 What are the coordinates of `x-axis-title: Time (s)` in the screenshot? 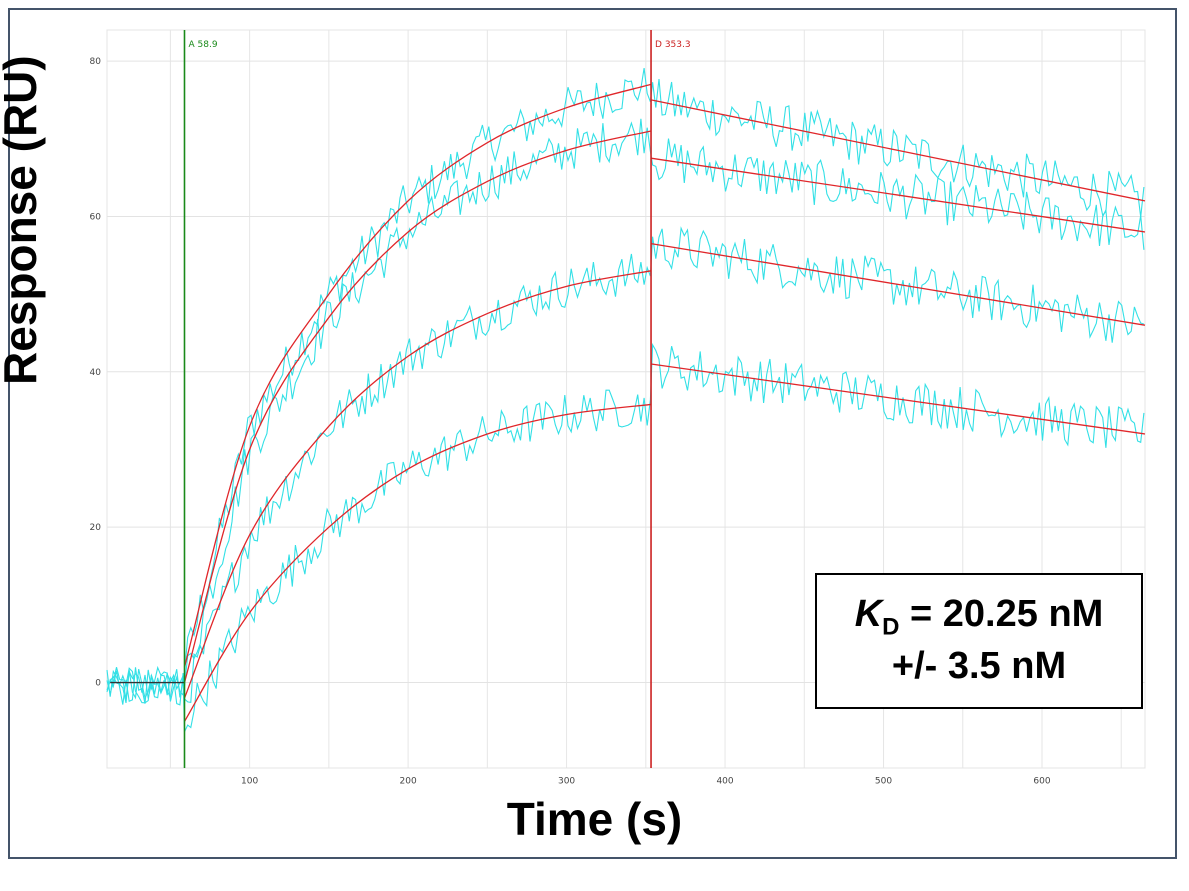 It's located at (594, 819).